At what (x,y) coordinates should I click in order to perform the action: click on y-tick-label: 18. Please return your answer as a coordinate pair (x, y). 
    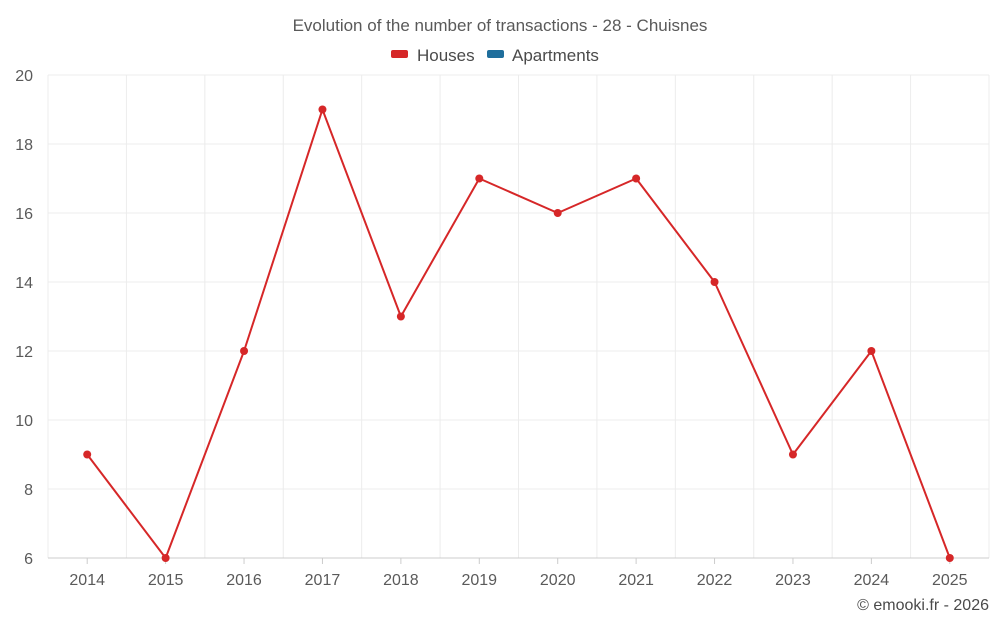
    Looking at the image, I should click on (24, 145).